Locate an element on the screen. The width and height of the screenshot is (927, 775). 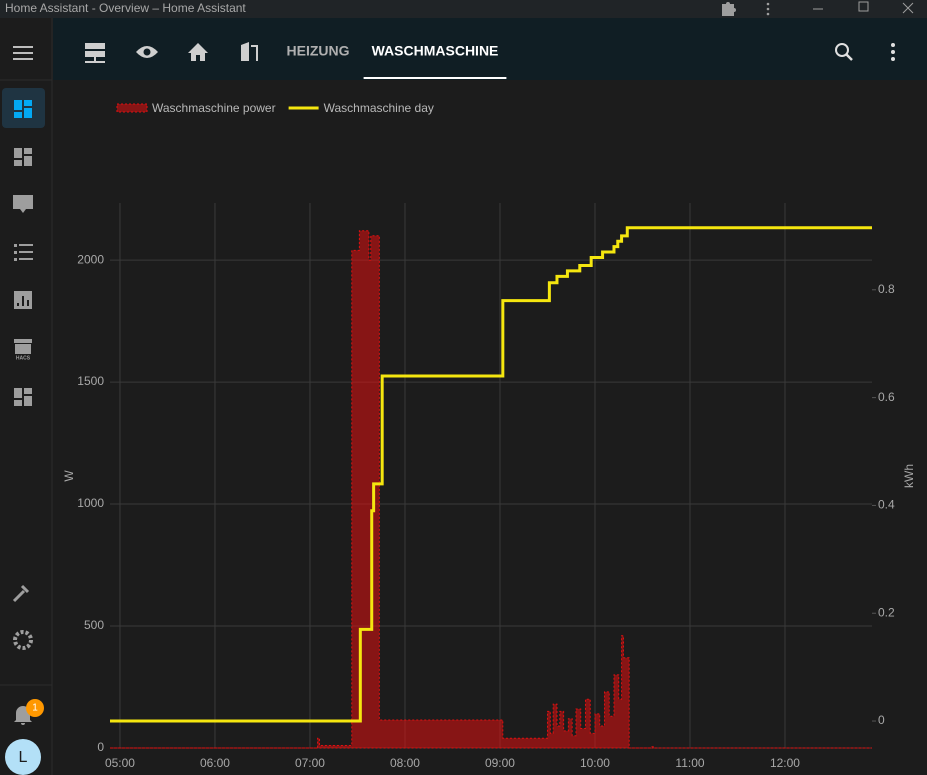
y2-tick-label: 0.2 is located at coordinates (886, 612).